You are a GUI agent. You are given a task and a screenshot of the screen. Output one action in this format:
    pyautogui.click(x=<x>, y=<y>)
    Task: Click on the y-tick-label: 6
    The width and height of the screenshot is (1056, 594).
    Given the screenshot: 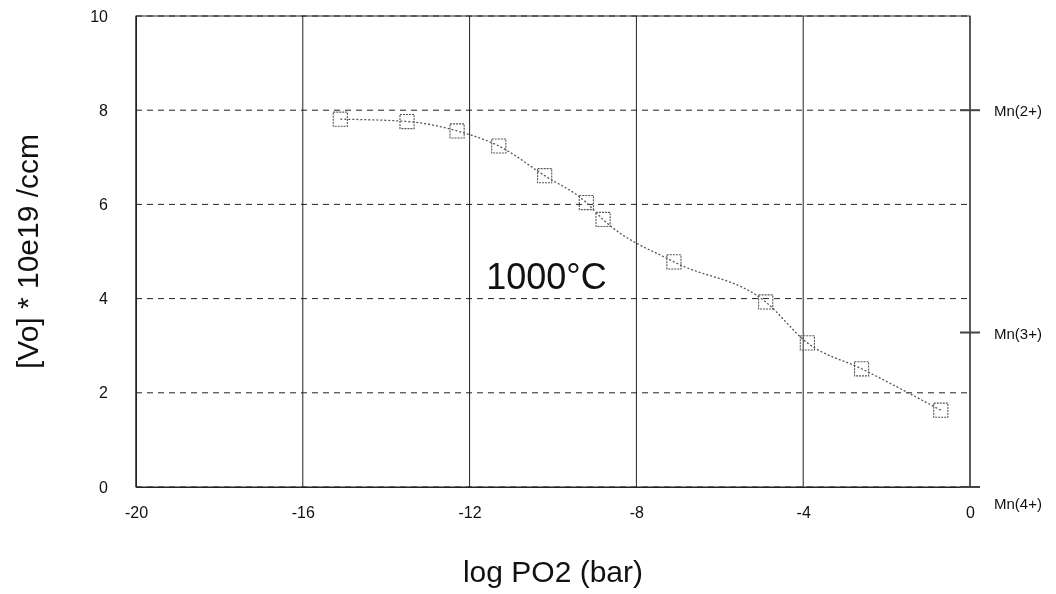 What is the action you would take?
    pyautogui.click(x=104, y=205)
    